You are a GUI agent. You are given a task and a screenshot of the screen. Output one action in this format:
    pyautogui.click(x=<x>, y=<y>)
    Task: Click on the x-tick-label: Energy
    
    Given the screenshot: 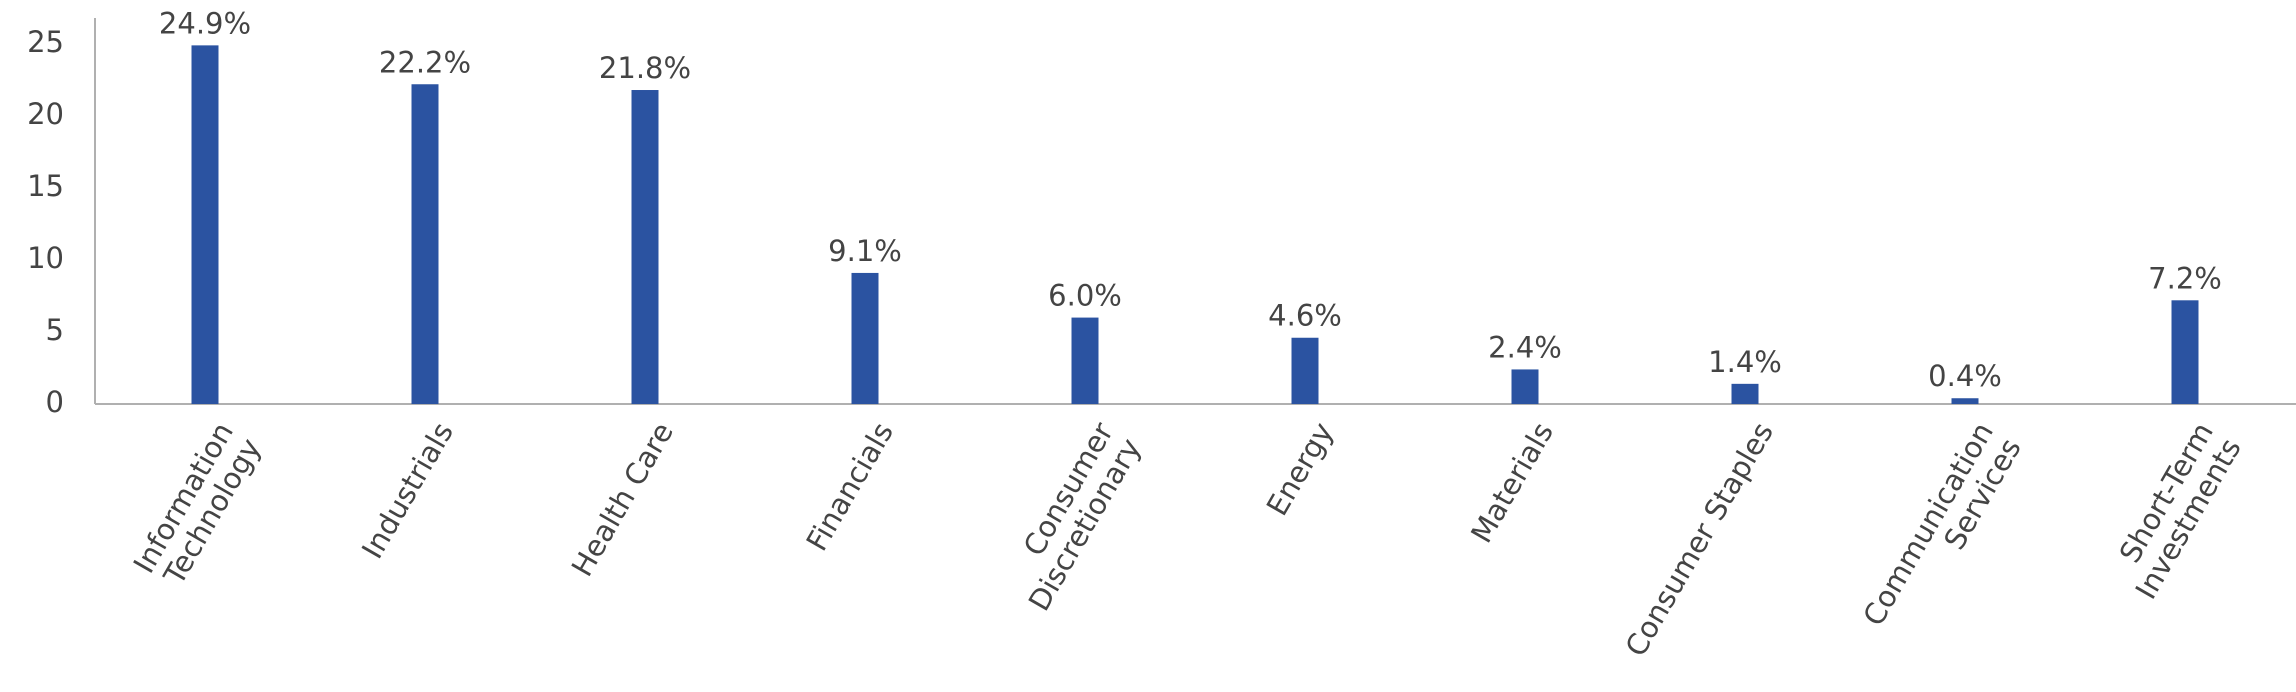 What is the action you would take?
    pyautogui.click(x=1300, y=469)
    